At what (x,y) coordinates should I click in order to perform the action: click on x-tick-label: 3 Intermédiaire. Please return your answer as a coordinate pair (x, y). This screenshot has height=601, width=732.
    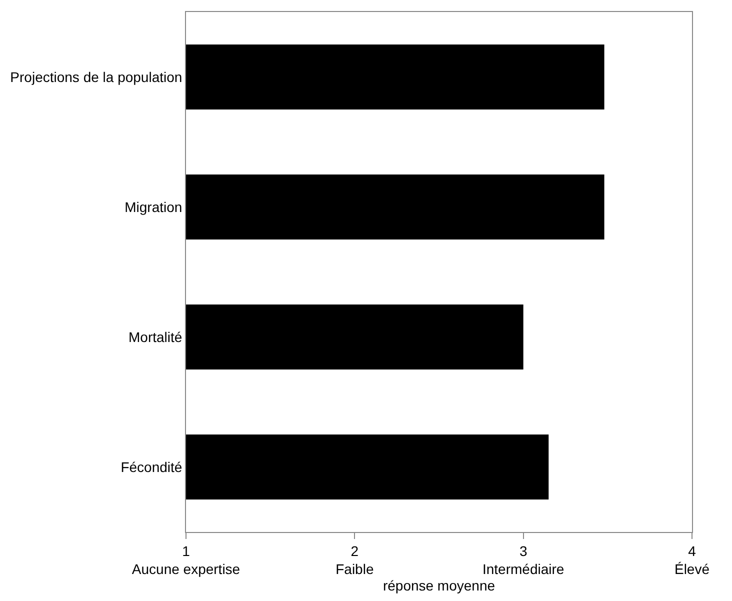
    Looking at the image, I should click on (523, 559).